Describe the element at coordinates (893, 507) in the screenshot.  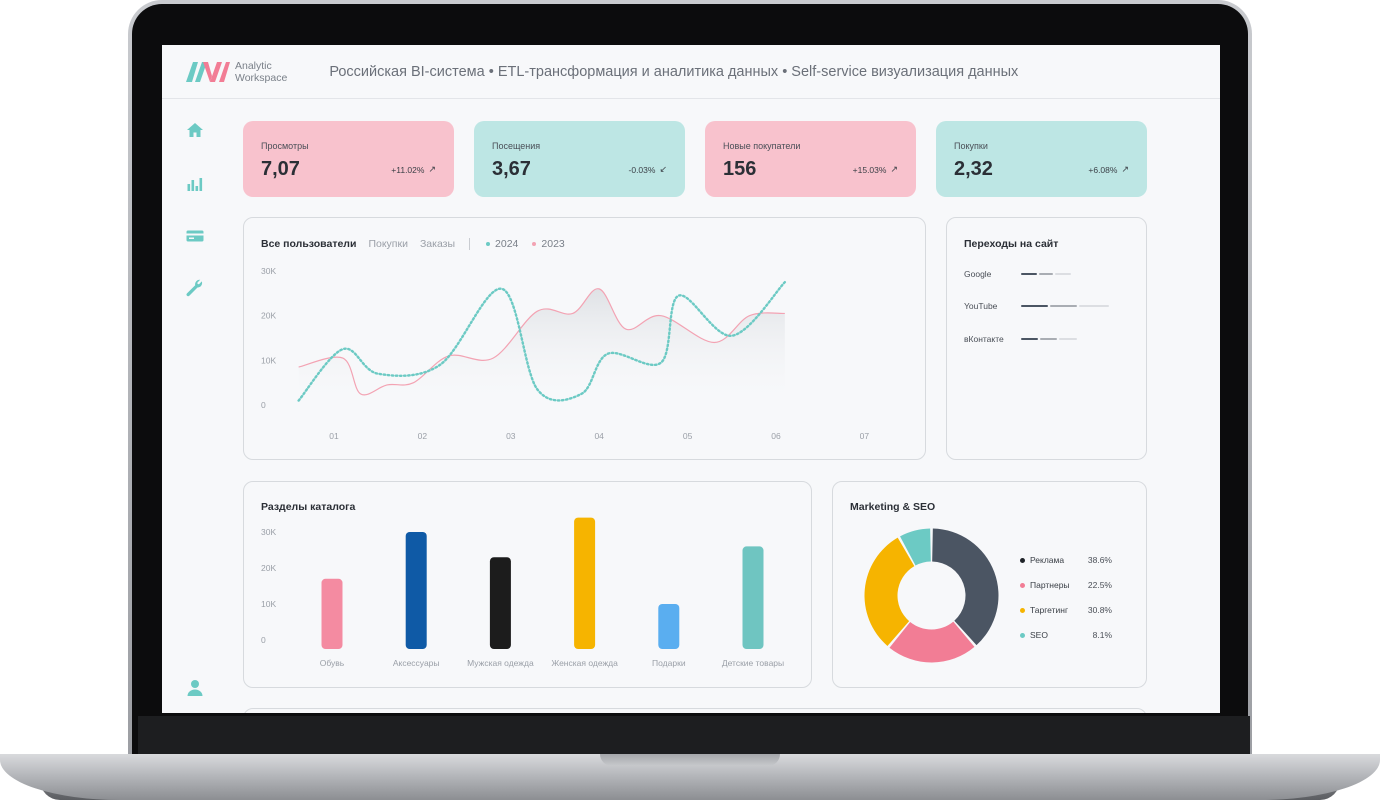
I see `marketing-title: Marketing & SEO` at that location.